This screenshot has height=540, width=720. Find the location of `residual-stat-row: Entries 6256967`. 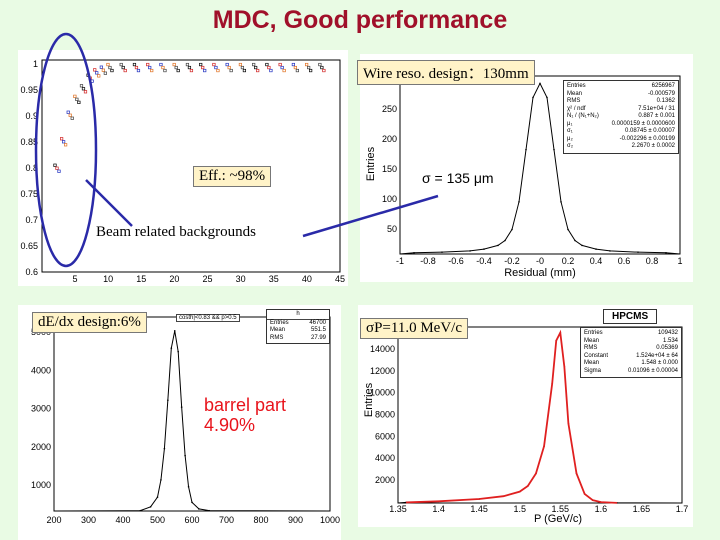

residual-stat-row: Entries 6256967 is located at coordinates (621, 87).